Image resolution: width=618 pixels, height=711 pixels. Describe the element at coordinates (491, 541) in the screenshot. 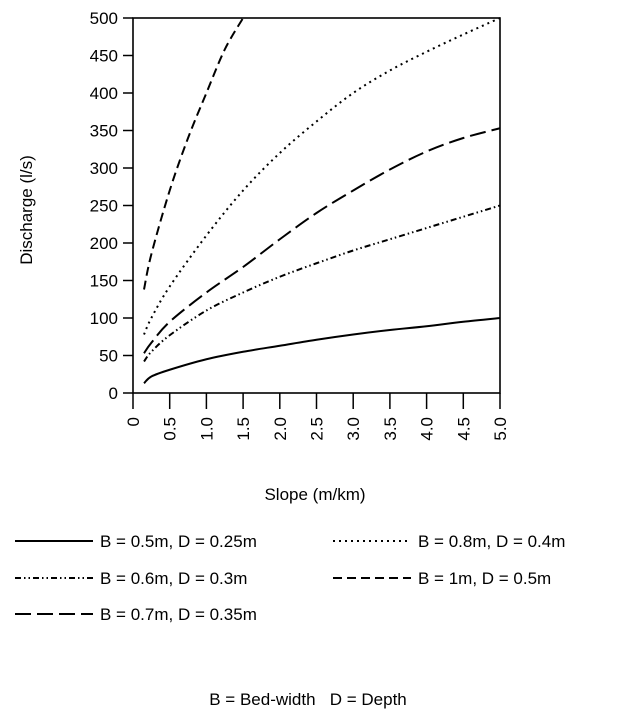

I see `legend-label: B = 0.8m, D = 0.4m` at that location.